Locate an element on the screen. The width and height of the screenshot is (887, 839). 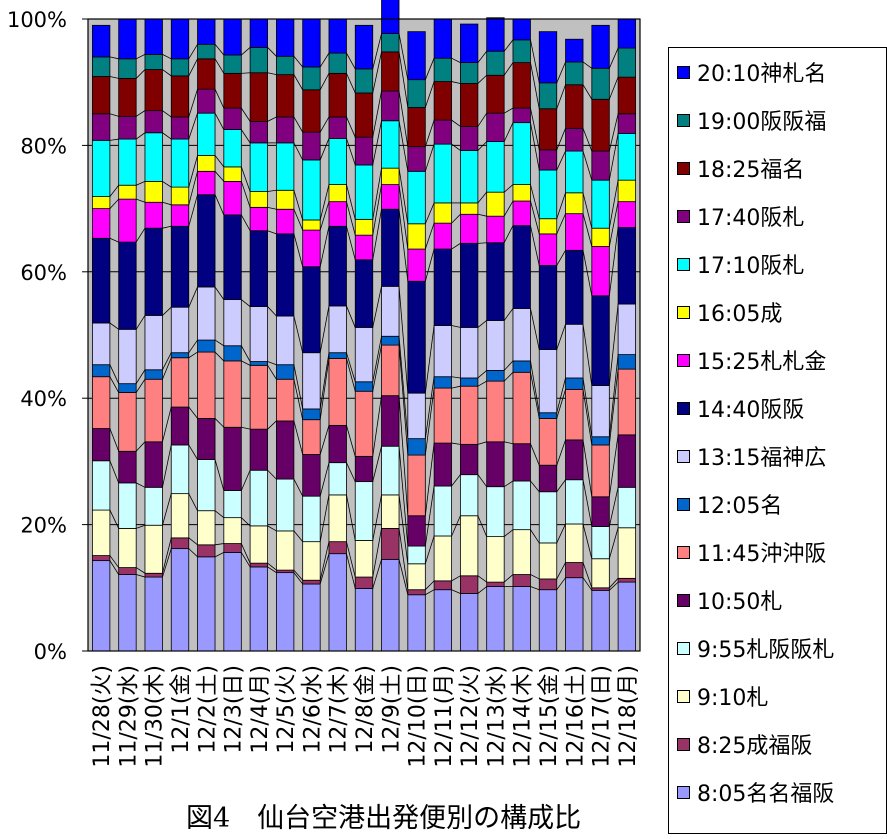
x-category-label: 12/6(水) is located at coordinates (312, 709).